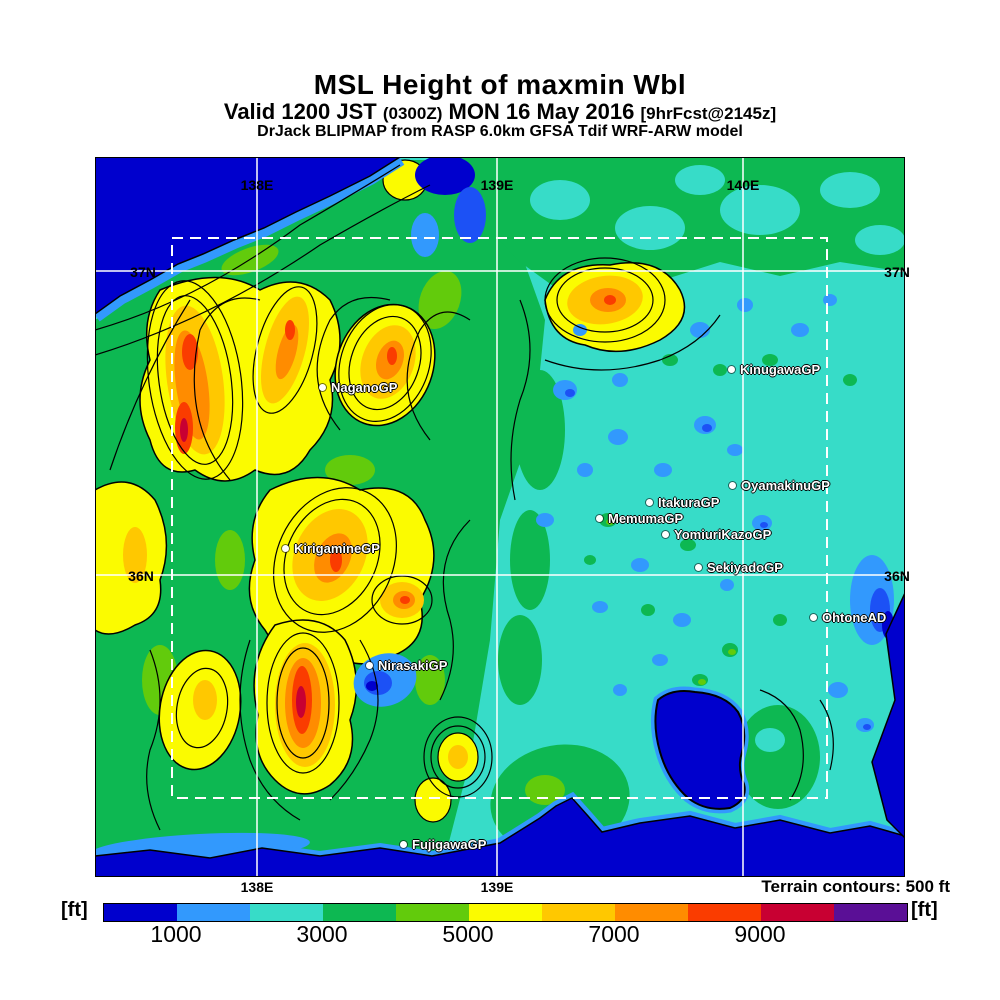  I want to click on lat-label-37n-left: 37N, so click(143, 272).